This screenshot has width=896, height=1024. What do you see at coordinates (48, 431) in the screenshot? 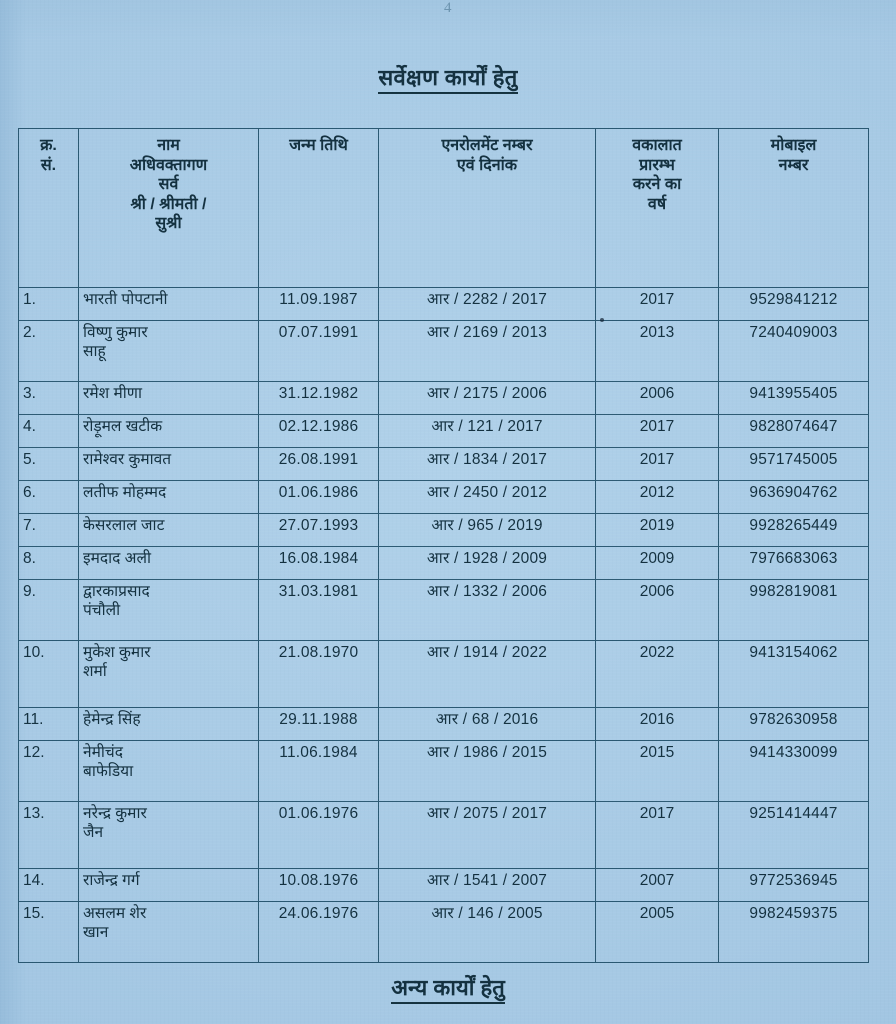
I see `cell-serial-number: 4.` at bounding box center [48, 431].